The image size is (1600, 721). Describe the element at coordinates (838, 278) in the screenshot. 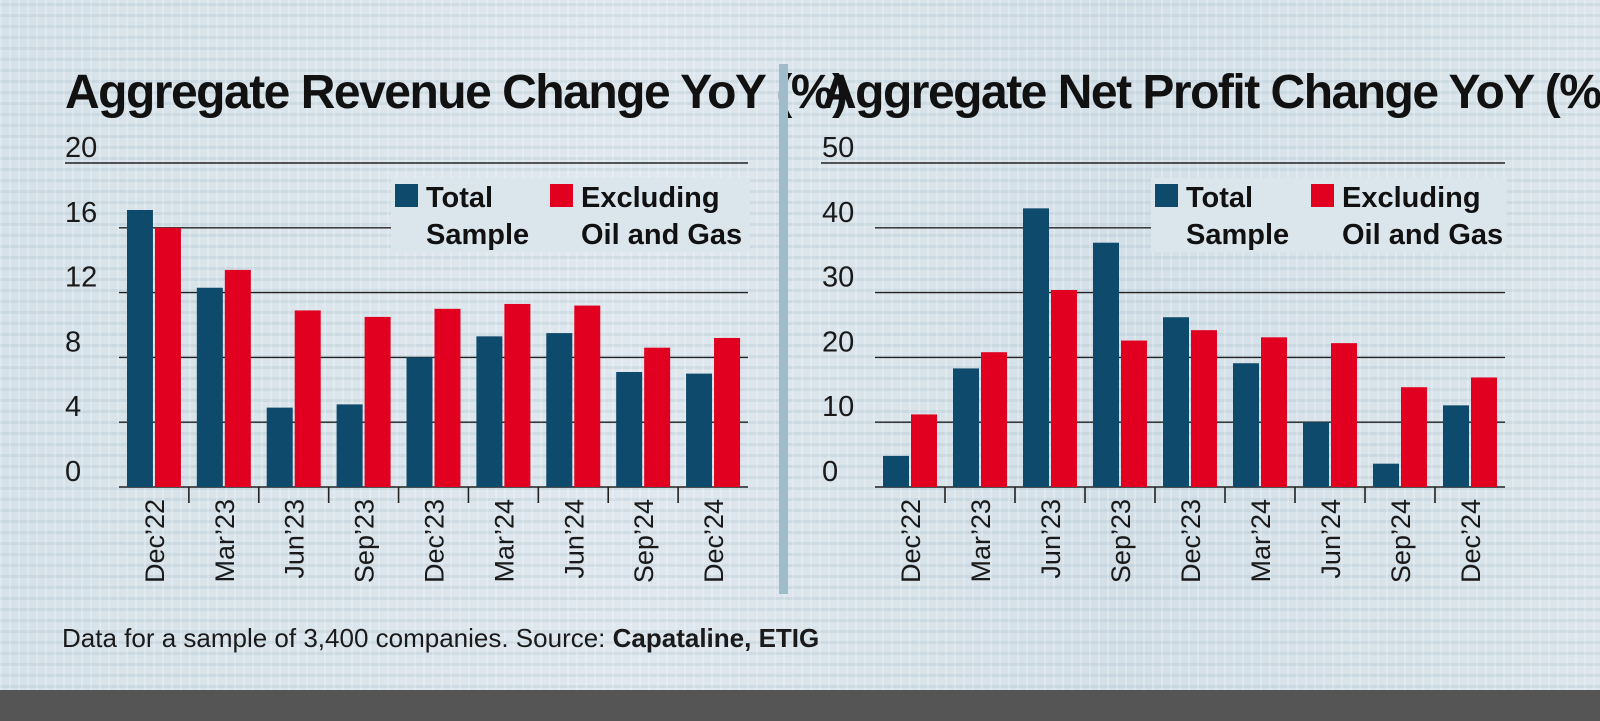

I see `profit-y-tick-label: 30` at that location.